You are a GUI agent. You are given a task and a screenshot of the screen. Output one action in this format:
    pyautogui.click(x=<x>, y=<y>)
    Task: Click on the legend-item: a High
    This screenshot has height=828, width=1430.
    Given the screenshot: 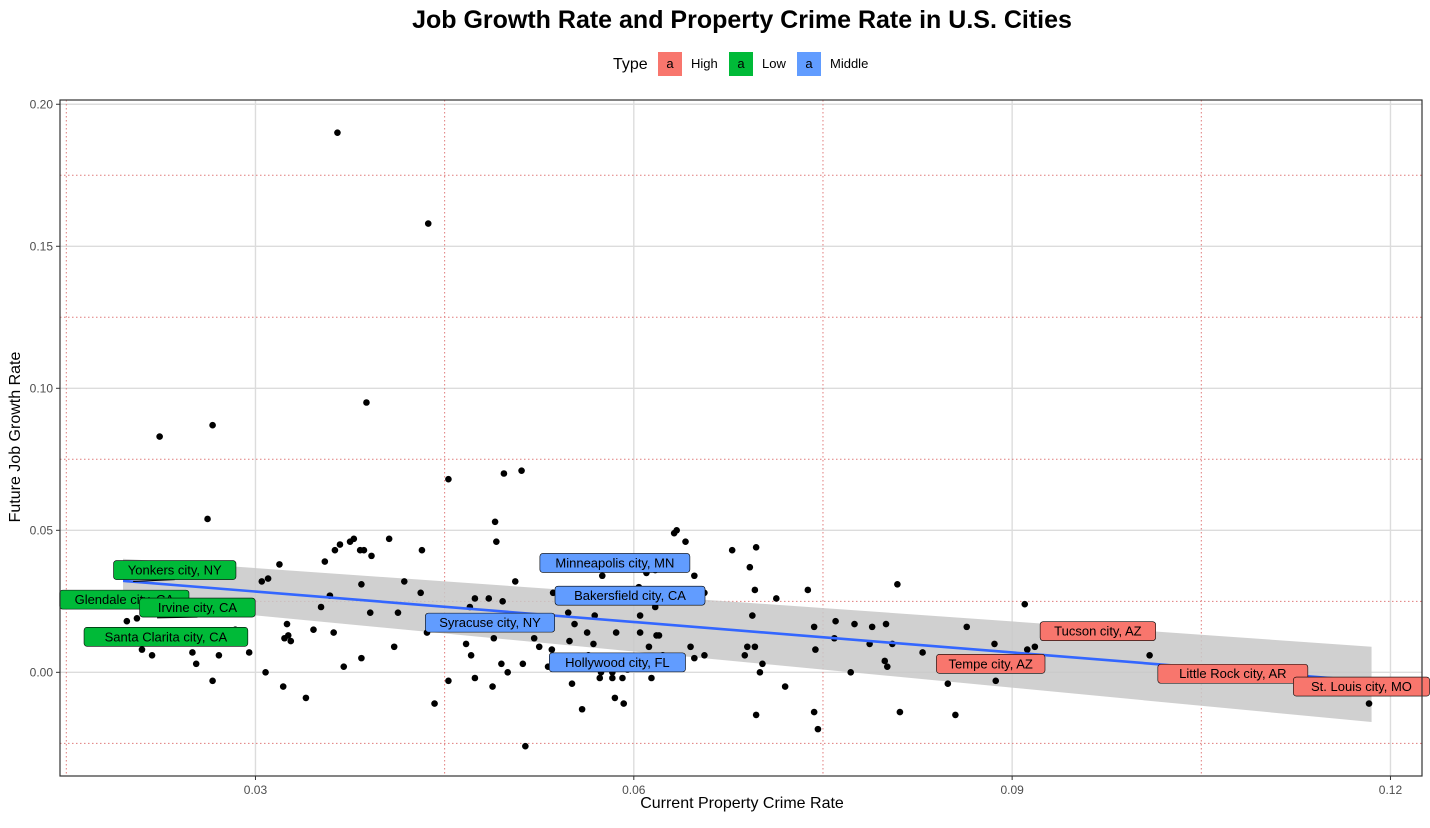 What is the action you would take?
    pyautogui.click(x=688, y=64)
    